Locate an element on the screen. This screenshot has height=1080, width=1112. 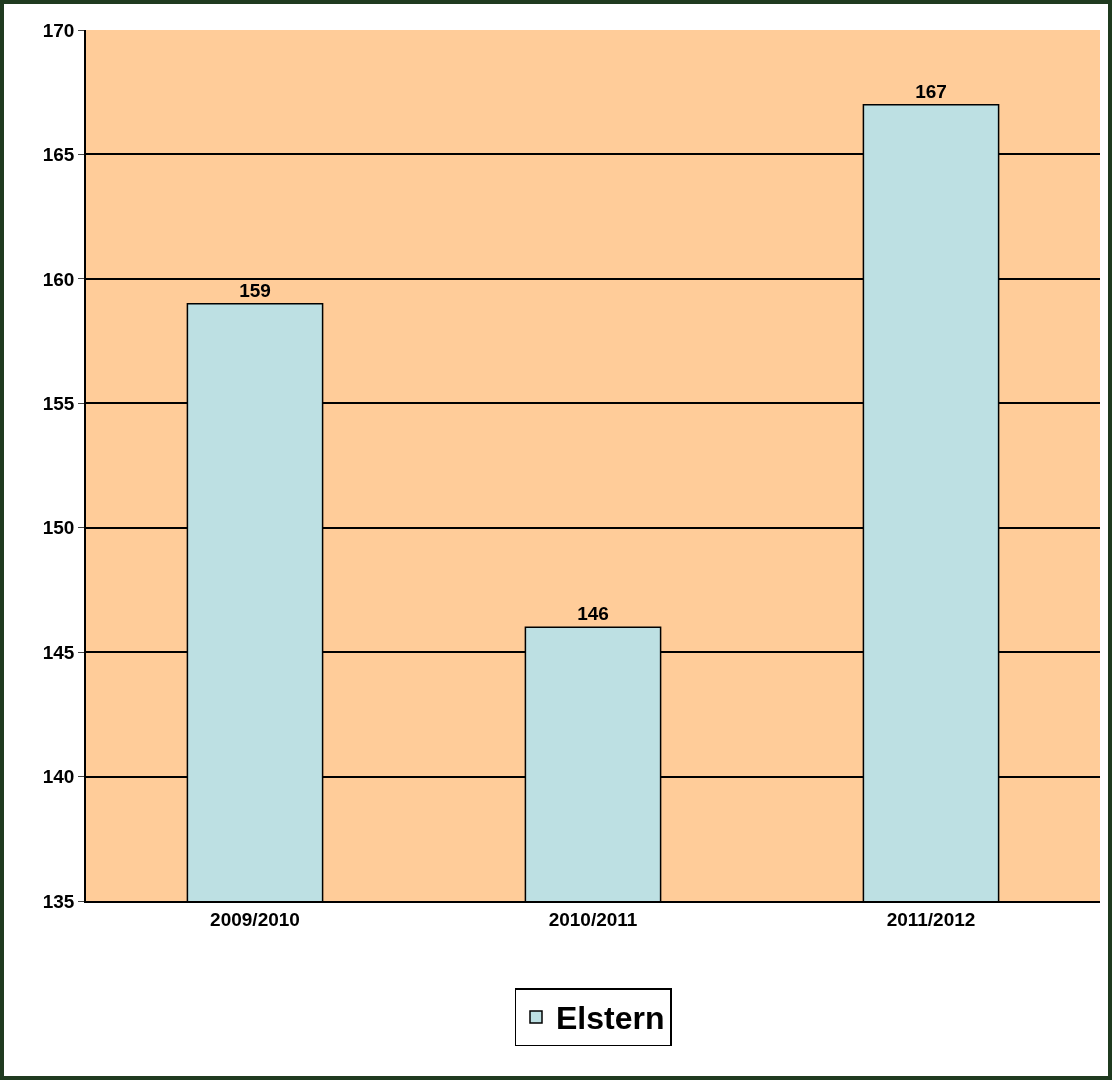
y-tick-label: 135 is located at coordinates (58, 901).